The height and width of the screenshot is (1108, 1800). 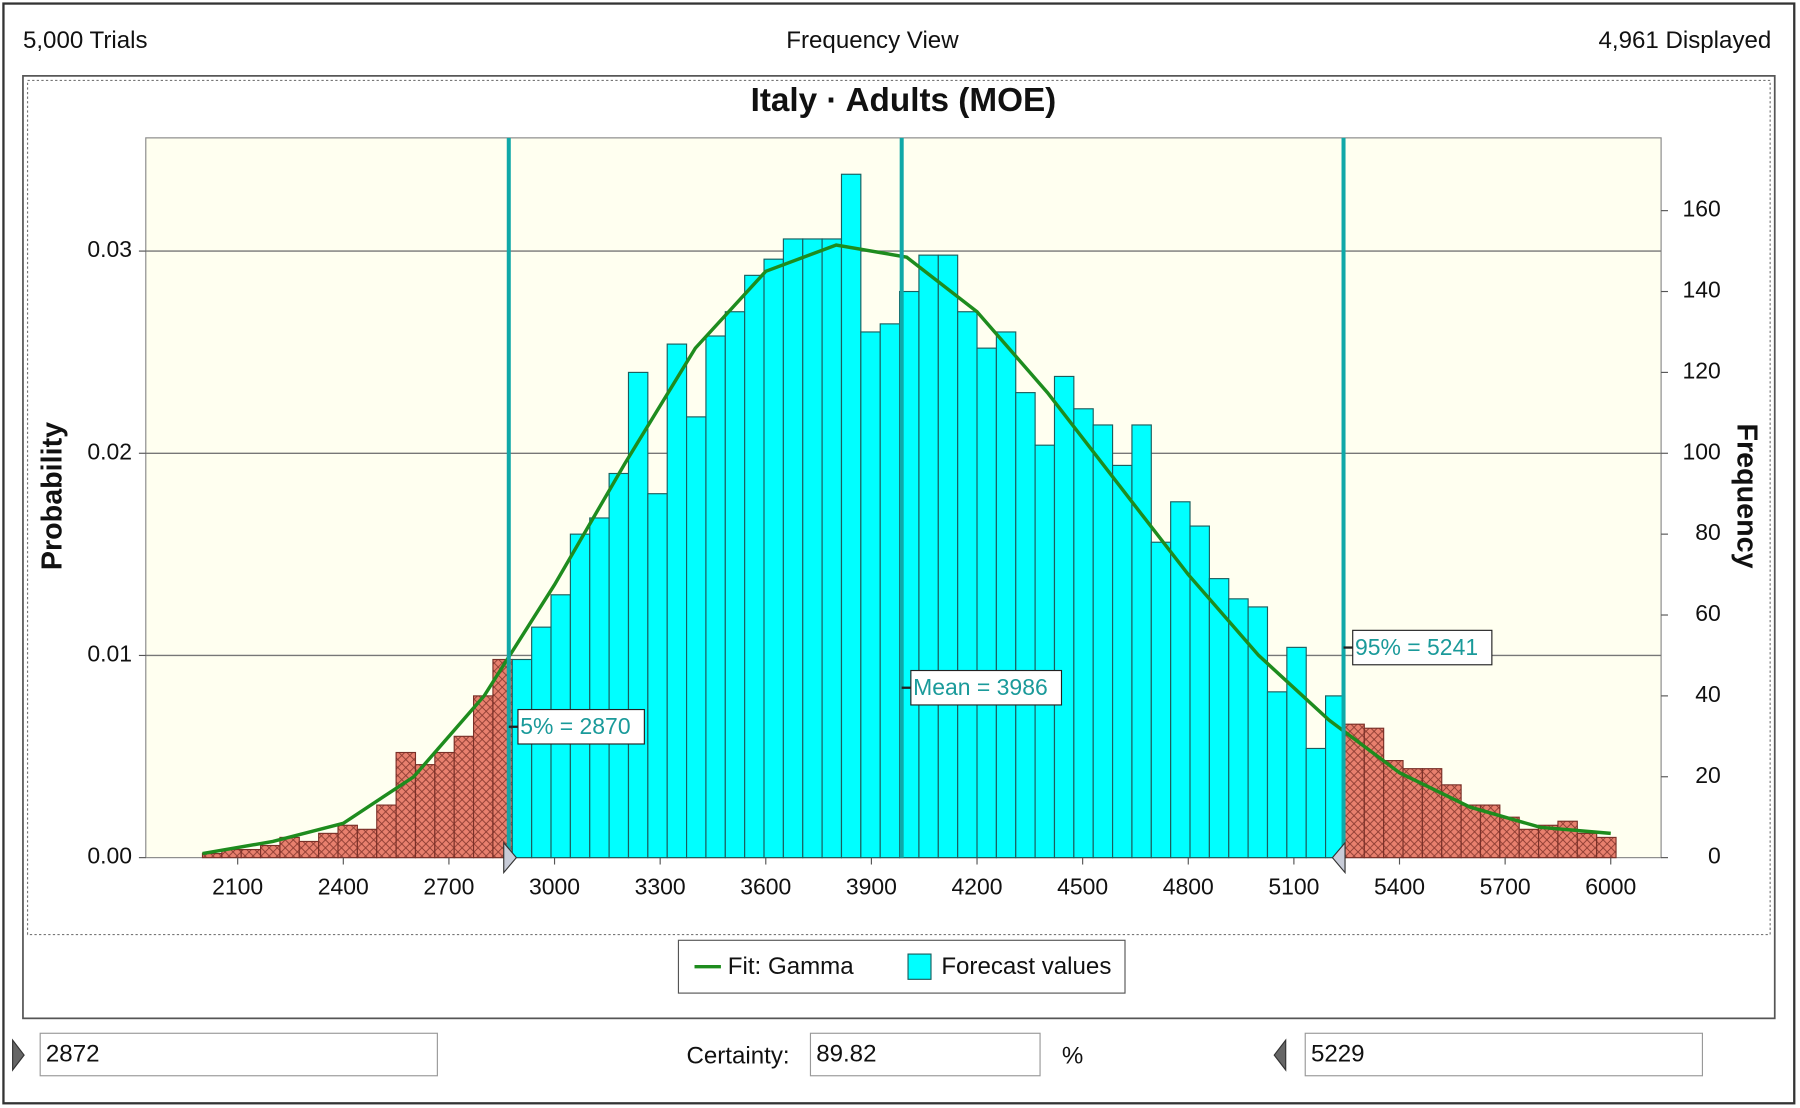 I want to click on upper-arrow, so click(x=1280, y=1055).